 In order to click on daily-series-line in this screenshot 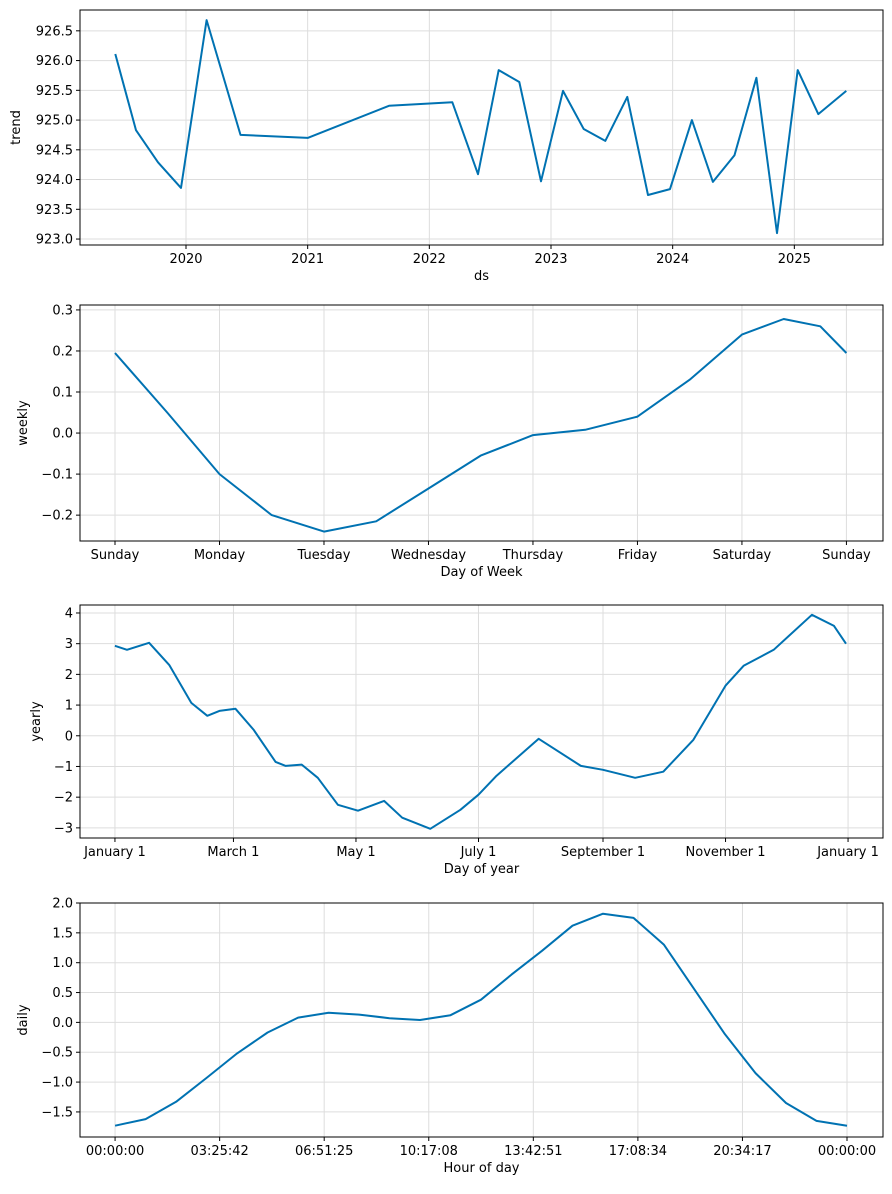, I will do `click(481, 1020)`.